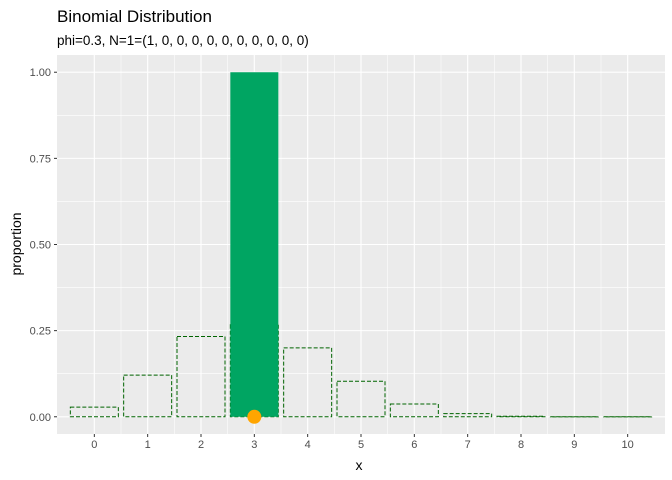 The height and width of the screenshot is (480, 672). I want to click on x-tick-label: 2, so click(201, 445).